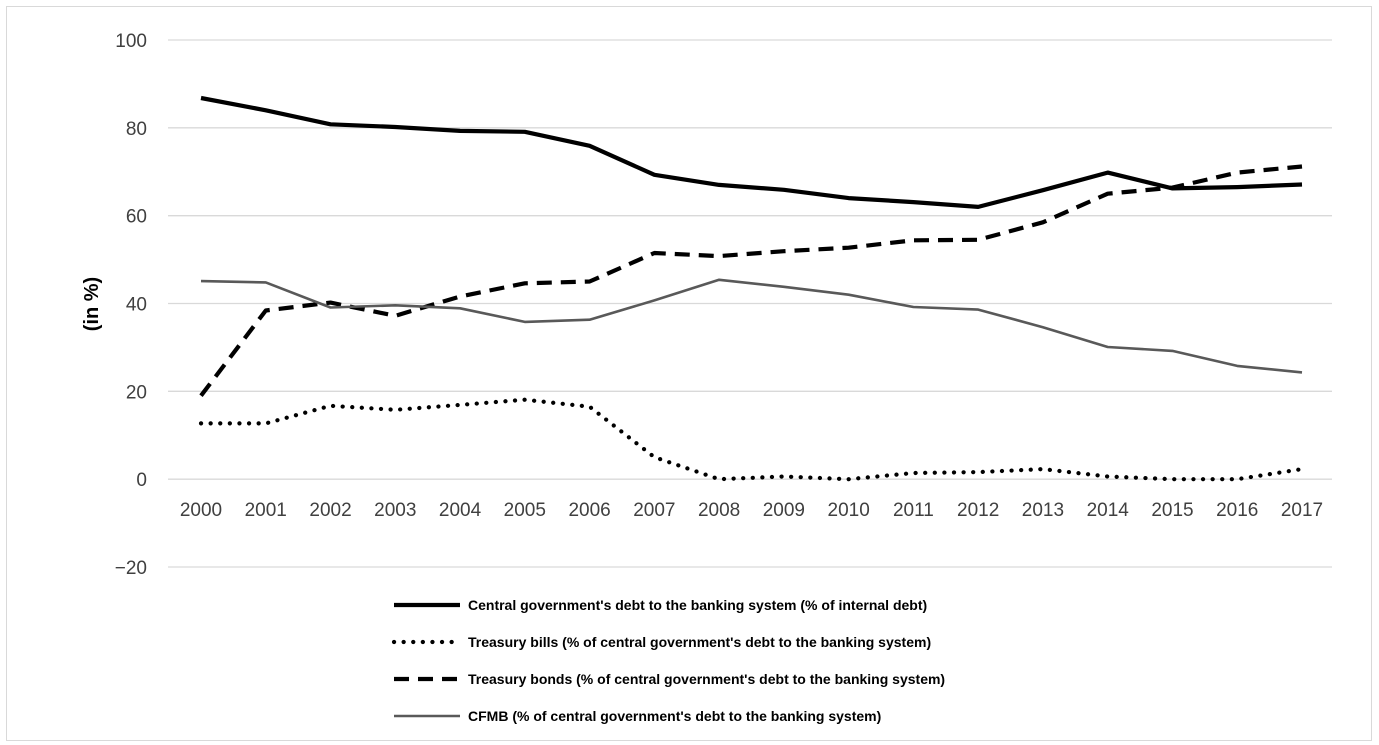 The image size is (1379, 745). What do you see at coordinates (589, 510) in the screenshot?
I see `x-tick-label: 2006` at bounding box center [589, 510].